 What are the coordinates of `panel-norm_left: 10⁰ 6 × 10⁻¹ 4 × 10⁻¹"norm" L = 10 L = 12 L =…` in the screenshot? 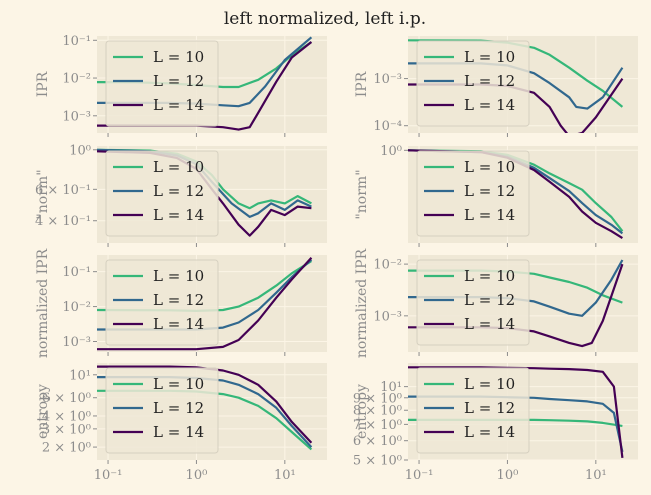 It's located at (181, 195).